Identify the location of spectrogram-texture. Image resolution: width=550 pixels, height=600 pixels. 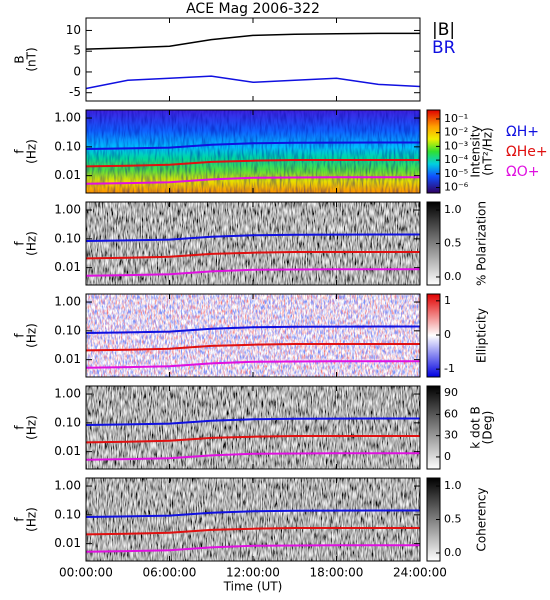
(253, 151).